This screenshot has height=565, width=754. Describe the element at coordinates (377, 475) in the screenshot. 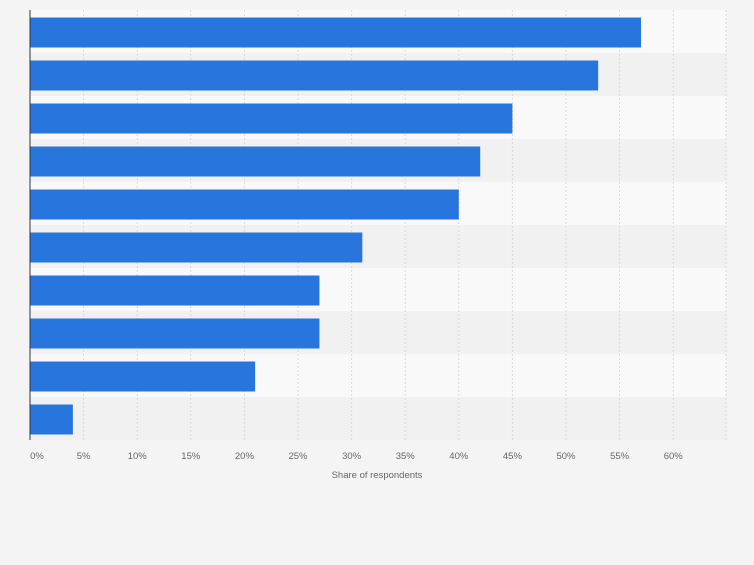

I see `x-axis-title: Share of respondents` at that location.